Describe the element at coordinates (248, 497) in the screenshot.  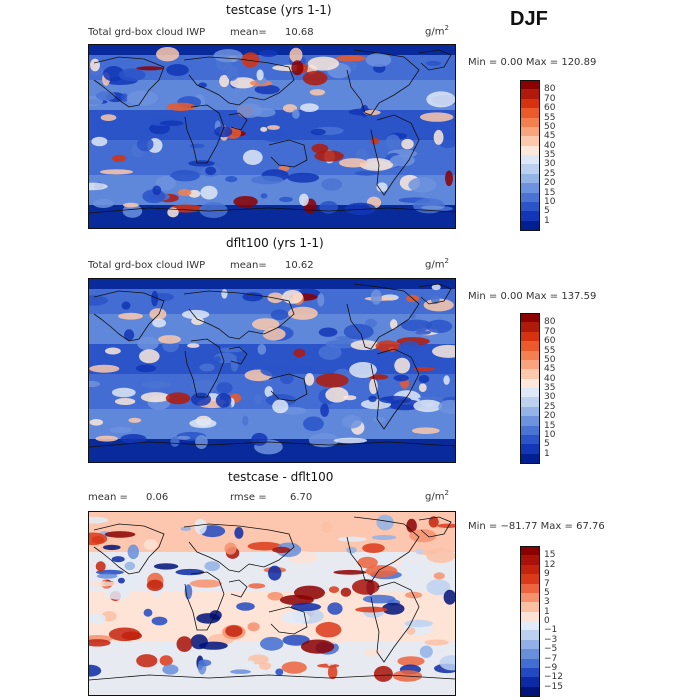
I see `panel-3-rmse-label: rmse =` at that location.